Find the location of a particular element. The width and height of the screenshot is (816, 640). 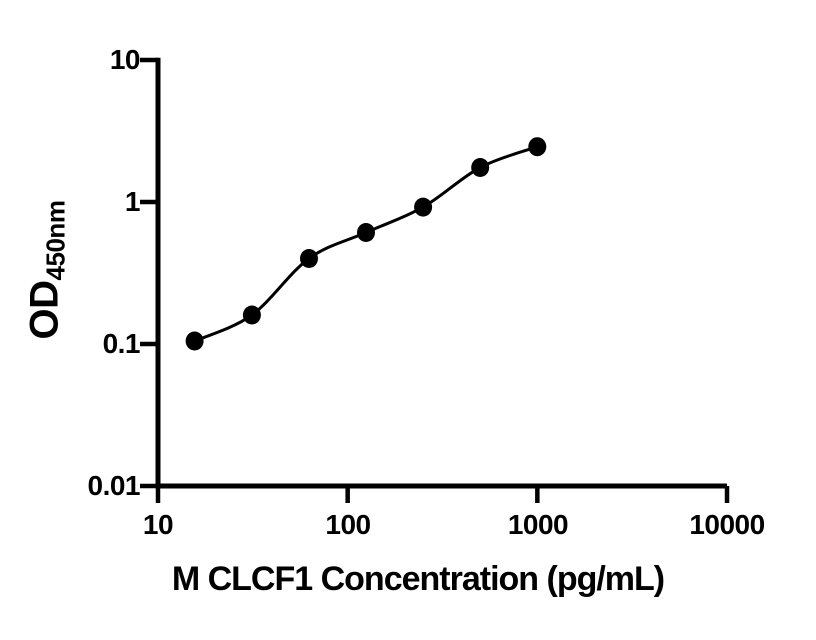

x-tick-label-10: 10 is located at coordinates (158, 524).